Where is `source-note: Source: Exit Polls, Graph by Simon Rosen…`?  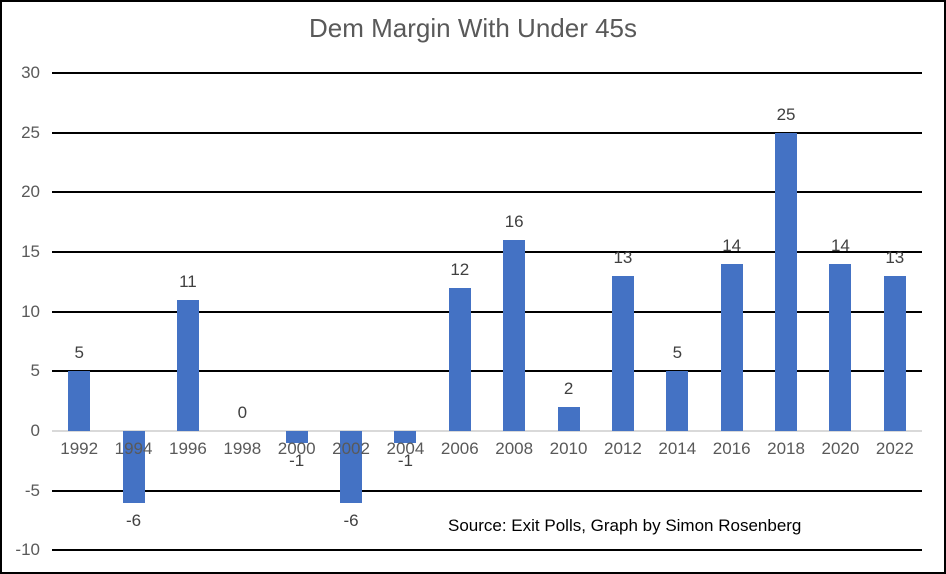
source-note: Source: Exit Polls, Graph by Simon Rosen… is located at coordinates (625, 525).